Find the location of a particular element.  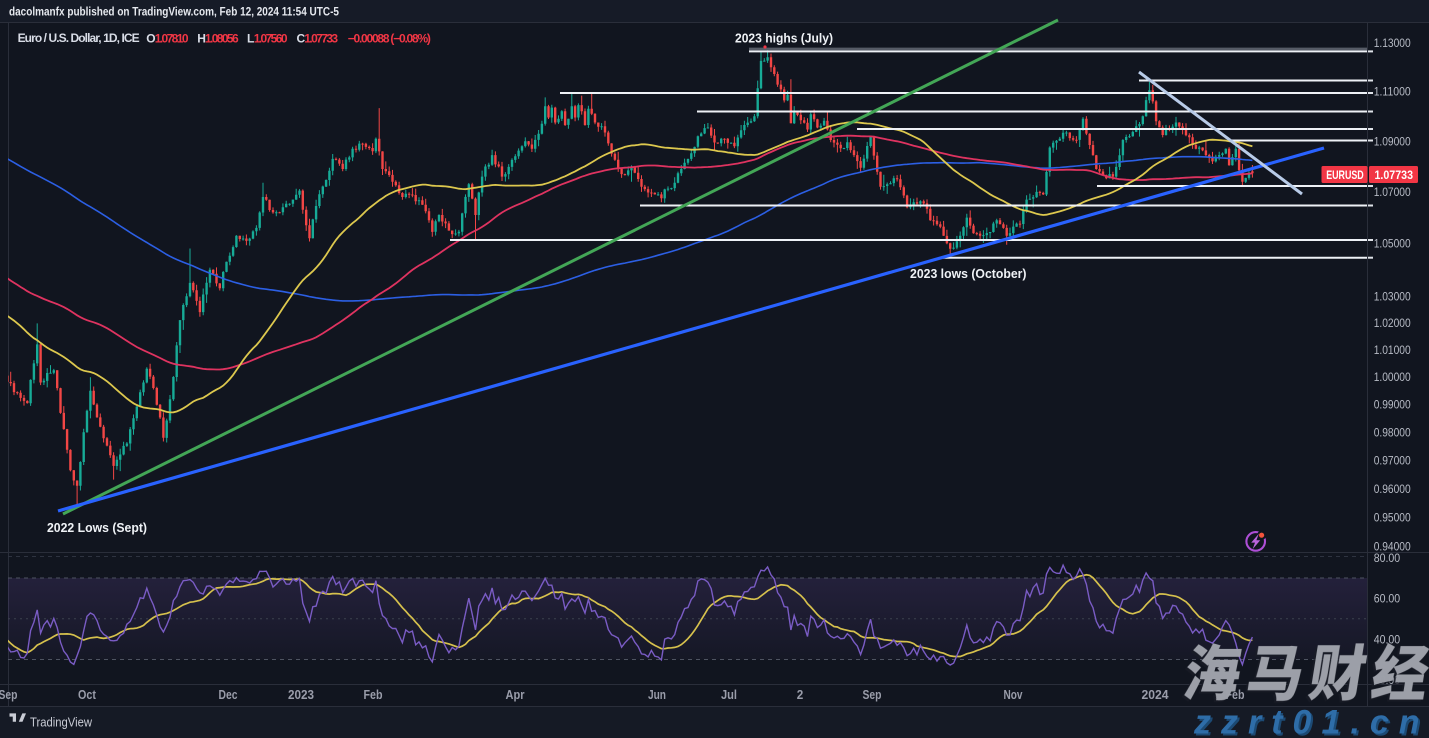

svg-text: 1.13000 is located at coordinates (1392, 44).